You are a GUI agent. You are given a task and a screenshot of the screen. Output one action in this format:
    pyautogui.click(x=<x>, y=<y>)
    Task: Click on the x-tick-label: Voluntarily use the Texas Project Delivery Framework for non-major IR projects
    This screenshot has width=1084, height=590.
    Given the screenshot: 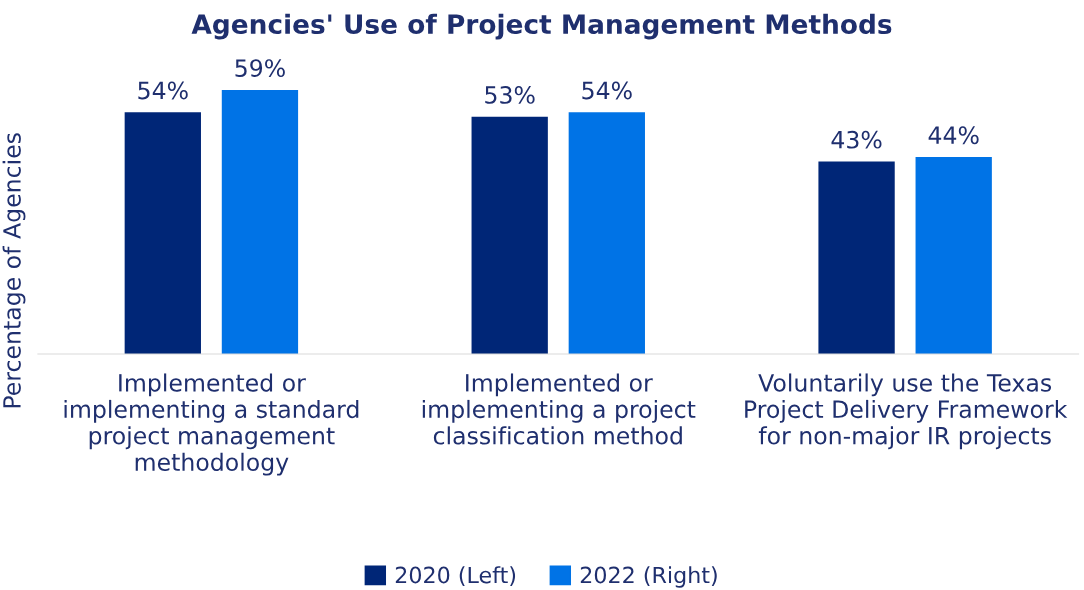 What is the action you would take?
    pyautogui.click(x=906, y=411)
    